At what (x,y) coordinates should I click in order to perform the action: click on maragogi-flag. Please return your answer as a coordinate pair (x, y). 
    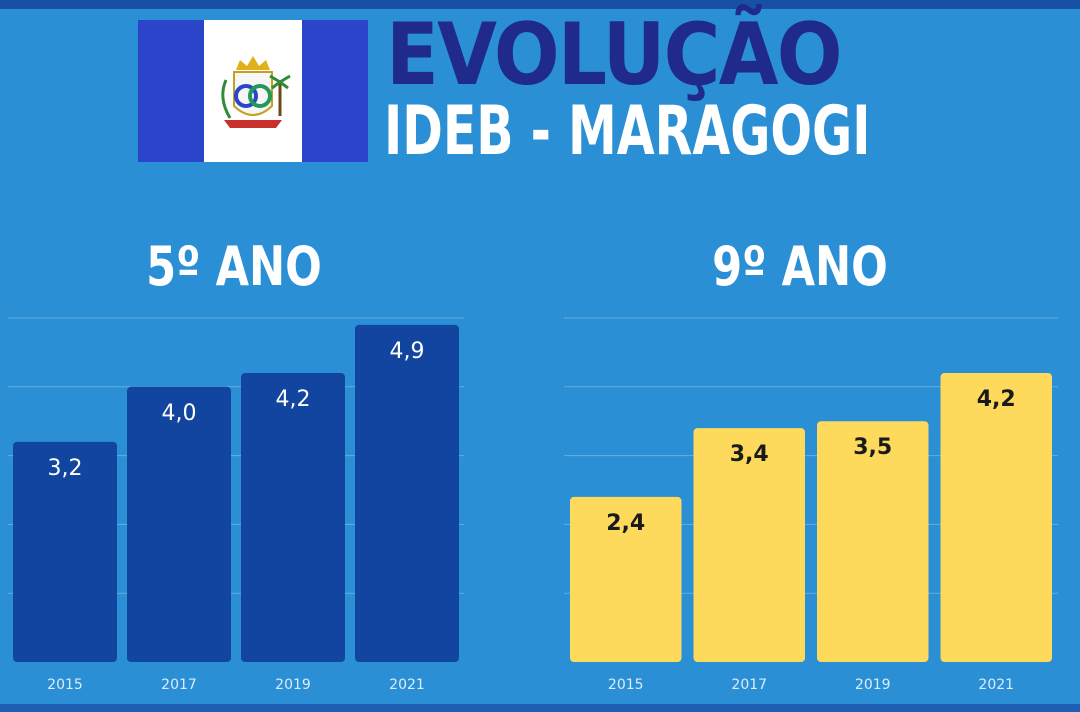
    Looking at the image, I should click on (253, 91).